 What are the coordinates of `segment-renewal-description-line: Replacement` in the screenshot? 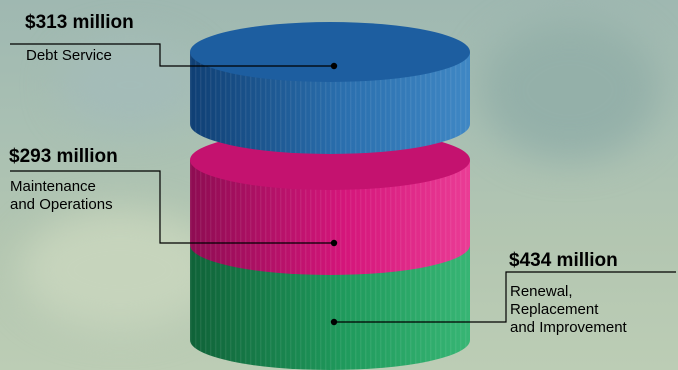 It's located at (554, 309).